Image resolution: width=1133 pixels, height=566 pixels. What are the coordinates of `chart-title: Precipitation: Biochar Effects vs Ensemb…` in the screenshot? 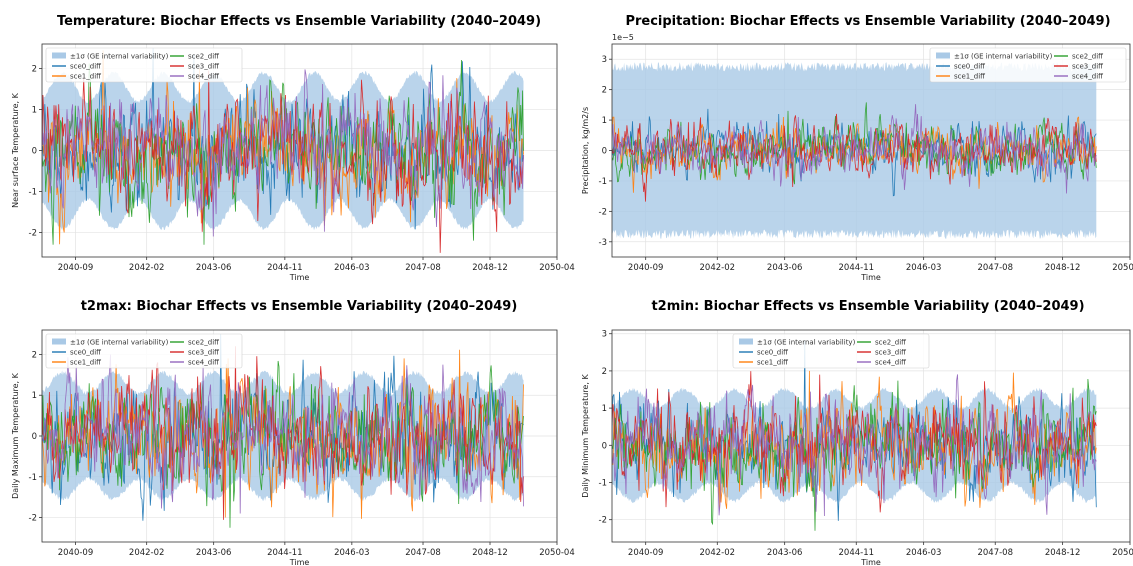 It's located at (867, 21).